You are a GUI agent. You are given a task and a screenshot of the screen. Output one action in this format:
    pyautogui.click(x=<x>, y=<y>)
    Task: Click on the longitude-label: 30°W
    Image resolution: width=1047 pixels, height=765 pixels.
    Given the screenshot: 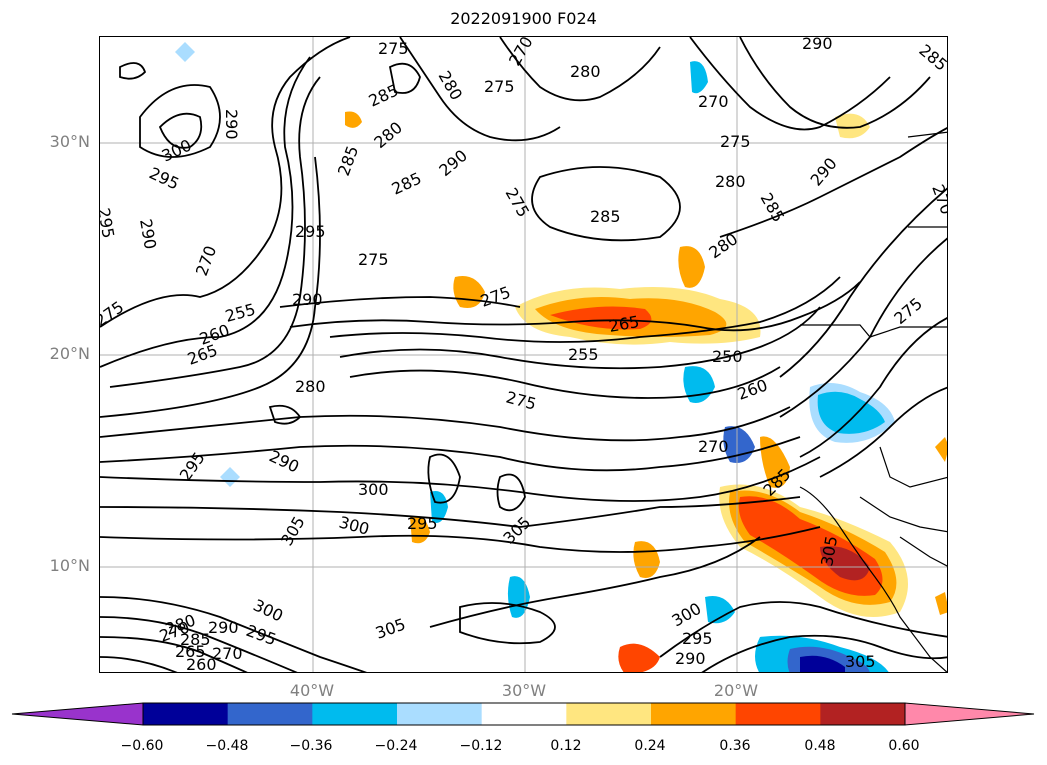 What is the action you would take?
    pyautogui.click(x=524, y=690)
    